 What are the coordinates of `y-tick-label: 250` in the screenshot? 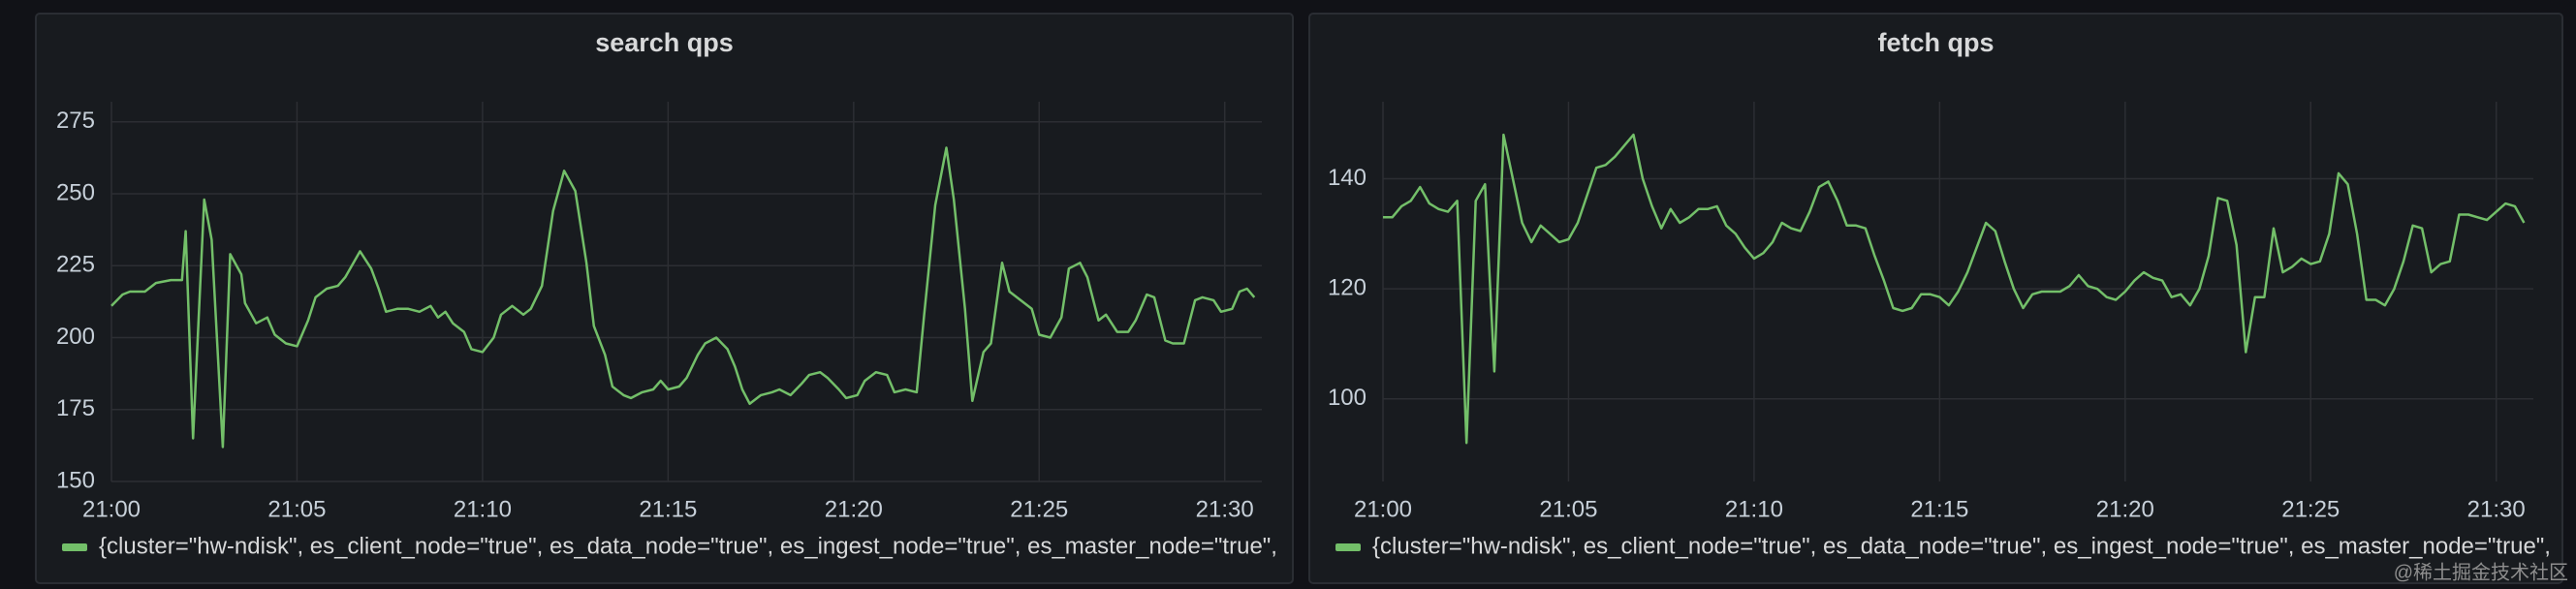 It's located at (75, 192).